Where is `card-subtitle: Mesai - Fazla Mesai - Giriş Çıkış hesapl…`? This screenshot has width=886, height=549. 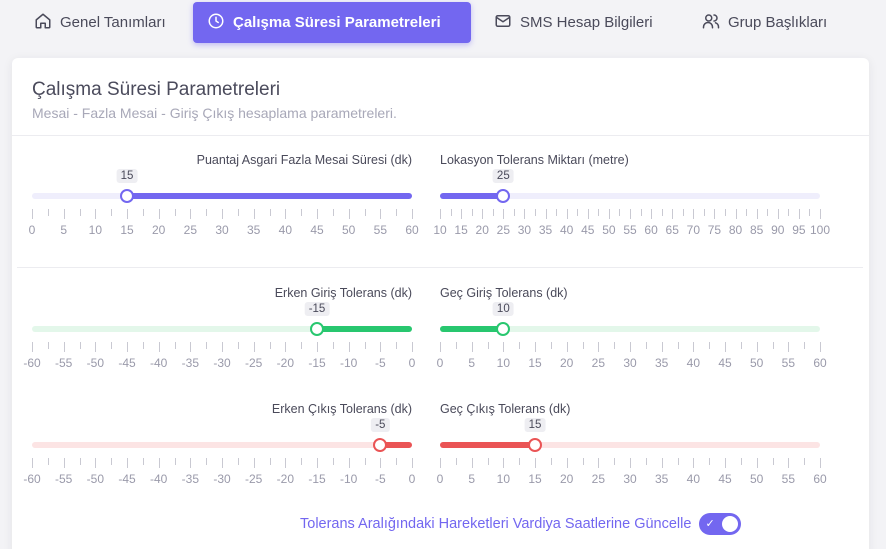
card-subtitle: Mesai - Fazla Mesai - Giriş Çıkış hesapl… is located at coordinates (214, 113).